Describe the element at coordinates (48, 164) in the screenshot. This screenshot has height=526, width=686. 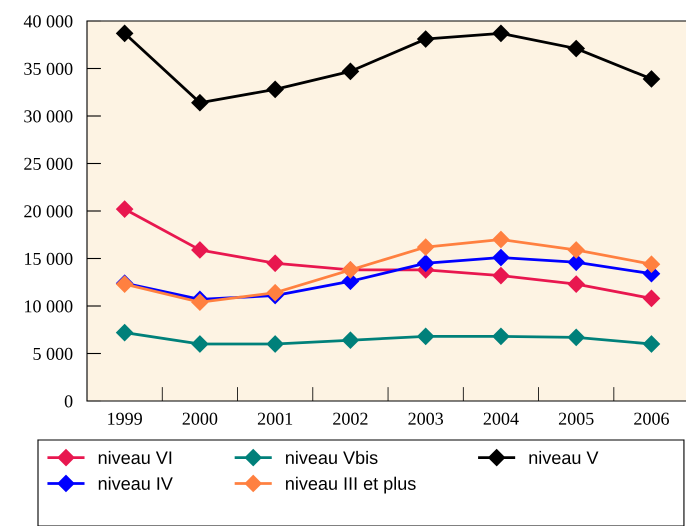
I see `y-tick-label: 25 000` at that location.